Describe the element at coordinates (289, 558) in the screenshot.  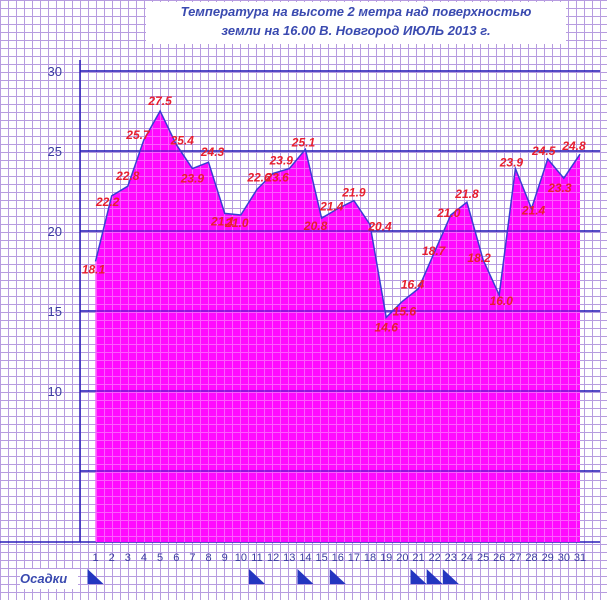
I see `x-tick-label-13: 13` at that location.